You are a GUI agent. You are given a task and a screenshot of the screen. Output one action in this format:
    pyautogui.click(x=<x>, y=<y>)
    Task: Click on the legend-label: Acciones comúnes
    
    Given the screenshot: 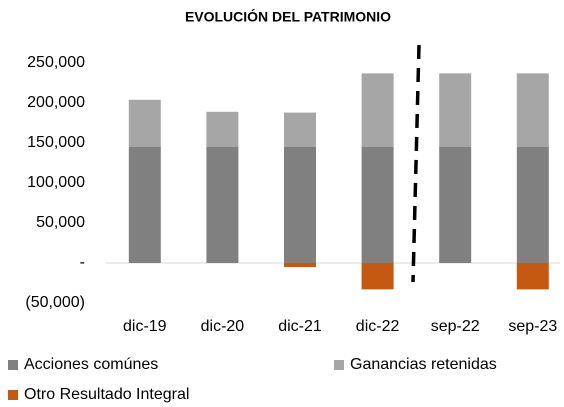 What is the action you would take?
    pyautogui.click(x=91, y=364)
    